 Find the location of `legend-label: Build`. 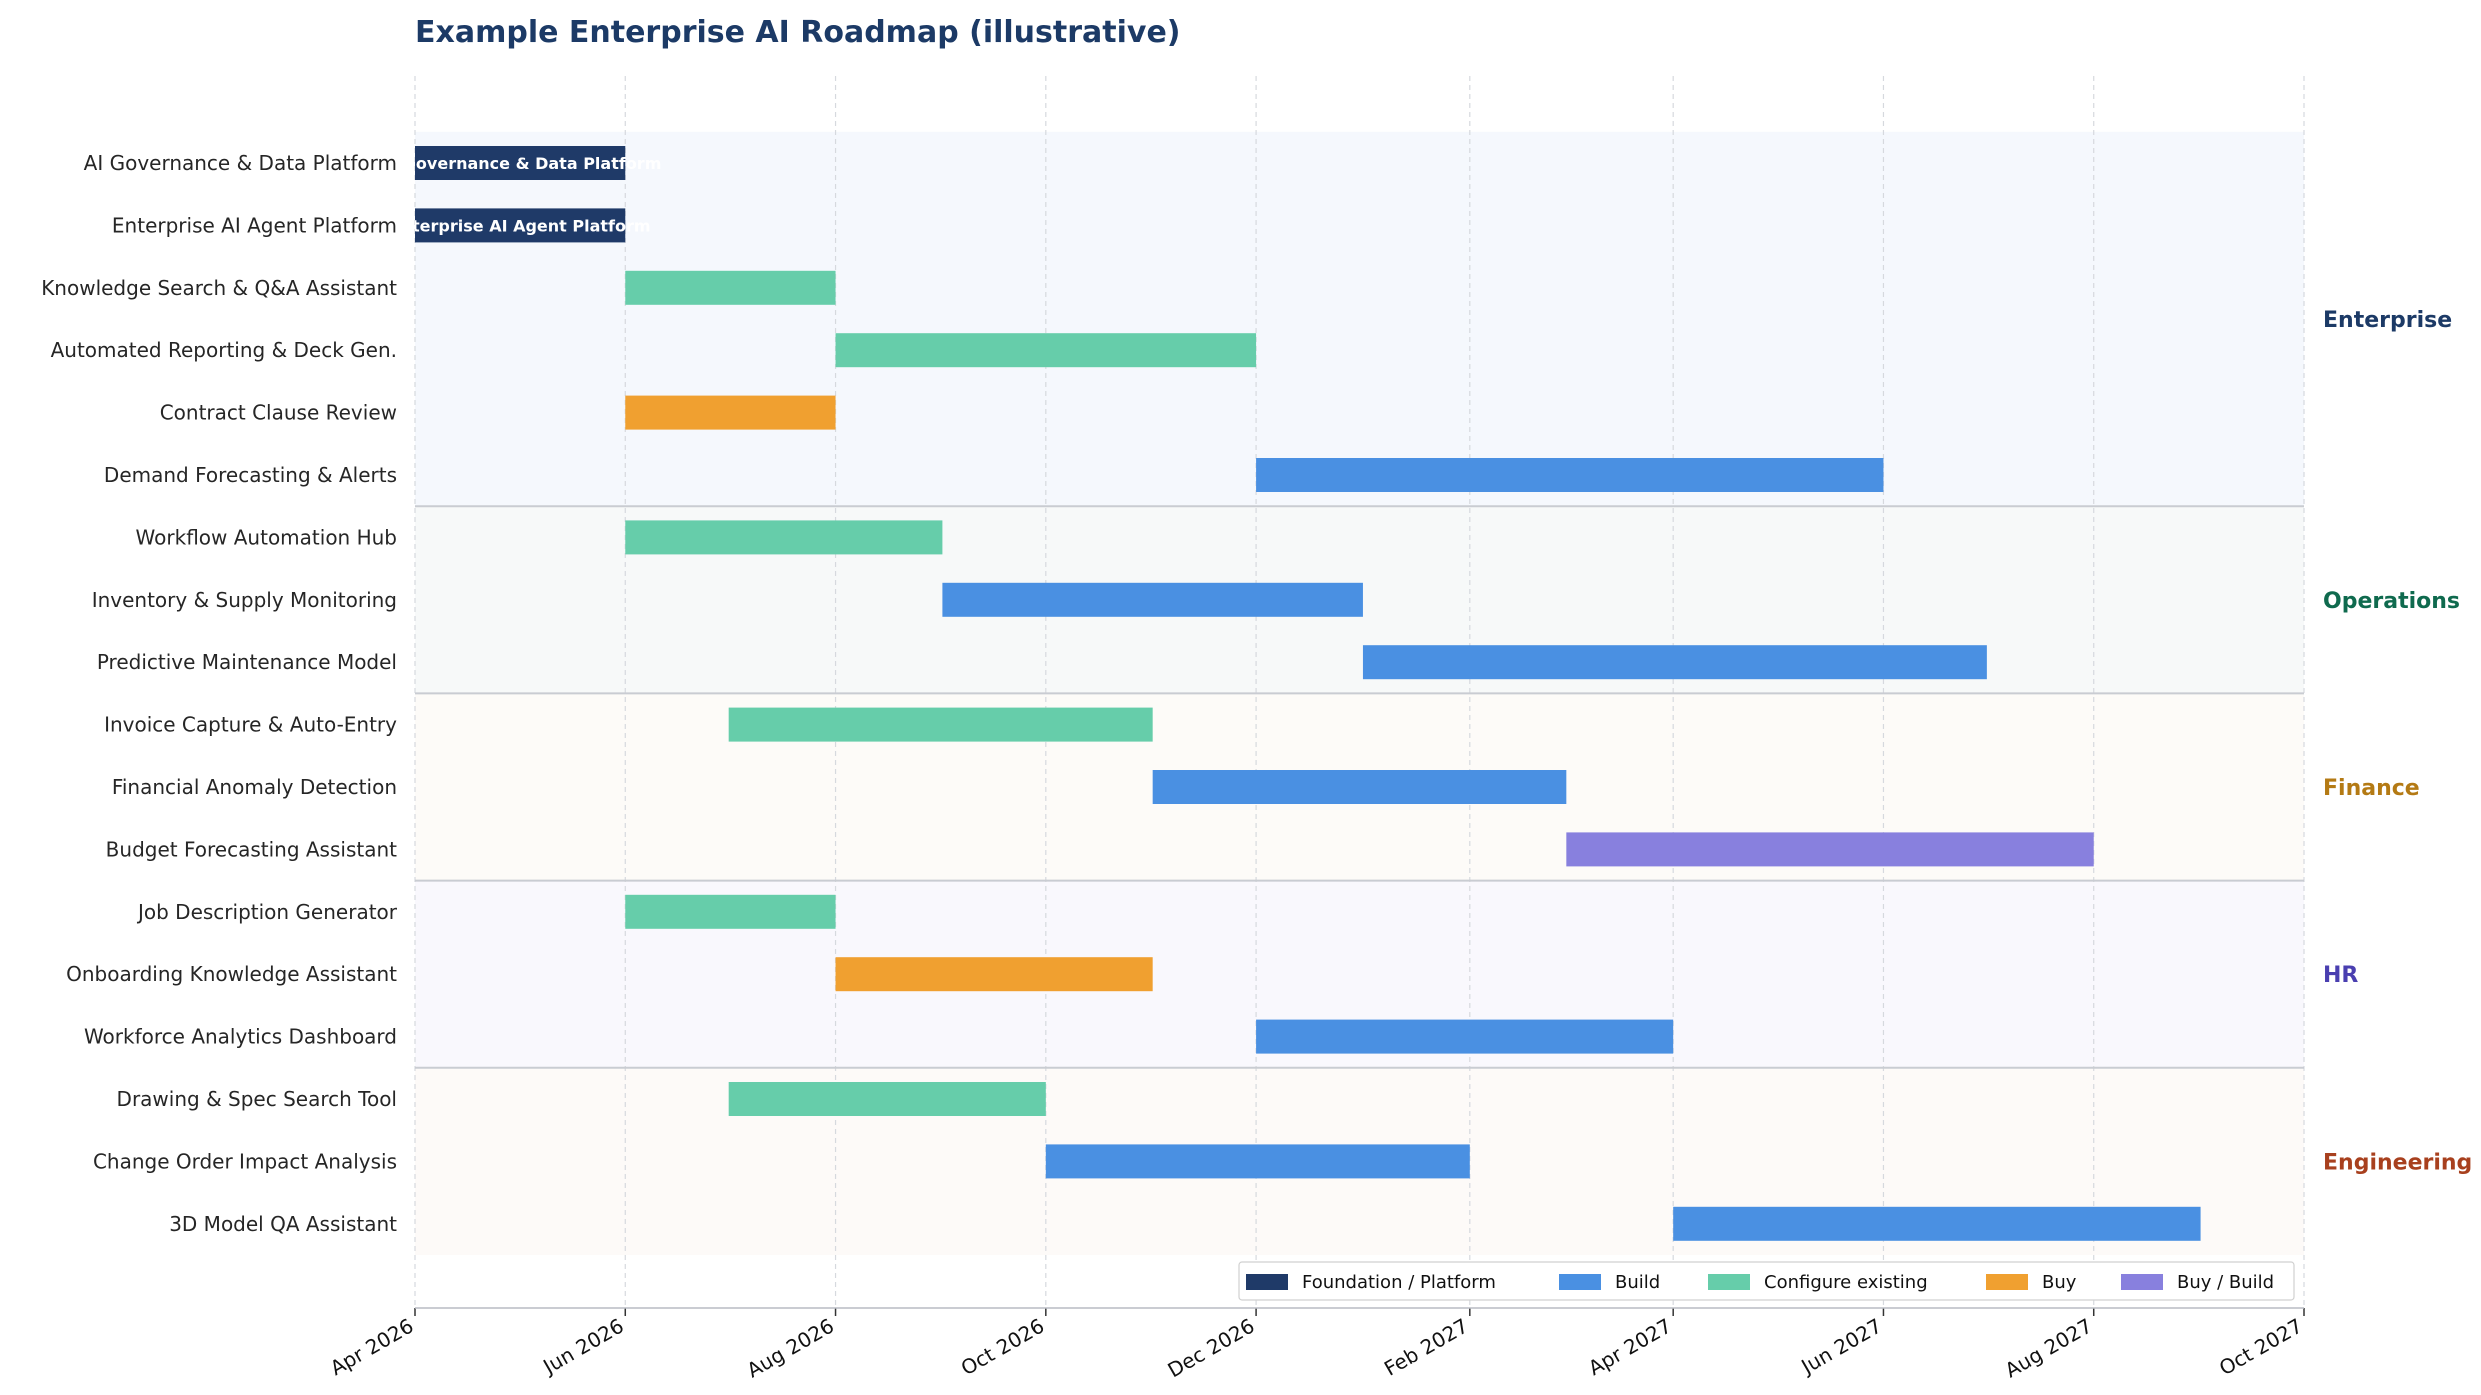

legend-label: Build is located at coordinates (1637, 1282).